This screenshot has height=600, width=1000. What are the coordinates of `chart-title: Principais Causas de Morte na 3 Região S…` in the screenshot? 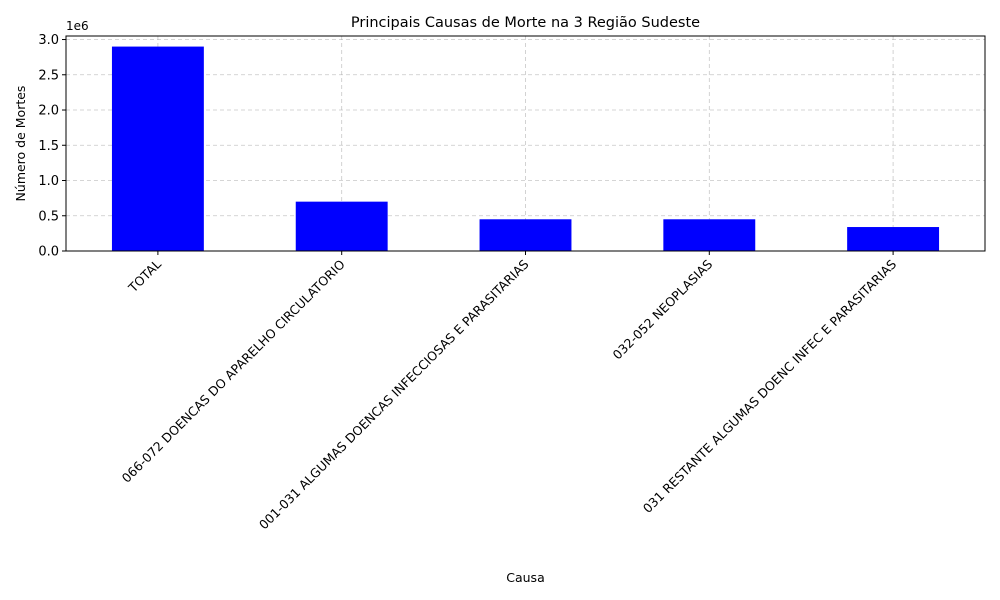 It's located at (525, 23).